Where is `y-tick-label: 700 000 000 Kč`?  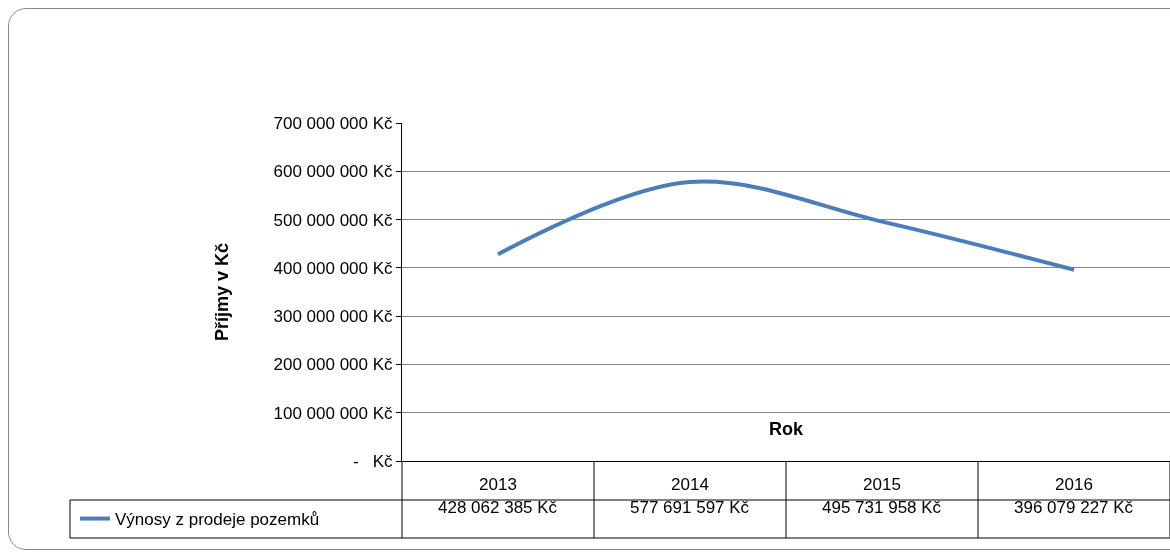 y-tick-label: 700 000 000 Kč is located at coordinates (333, 123).